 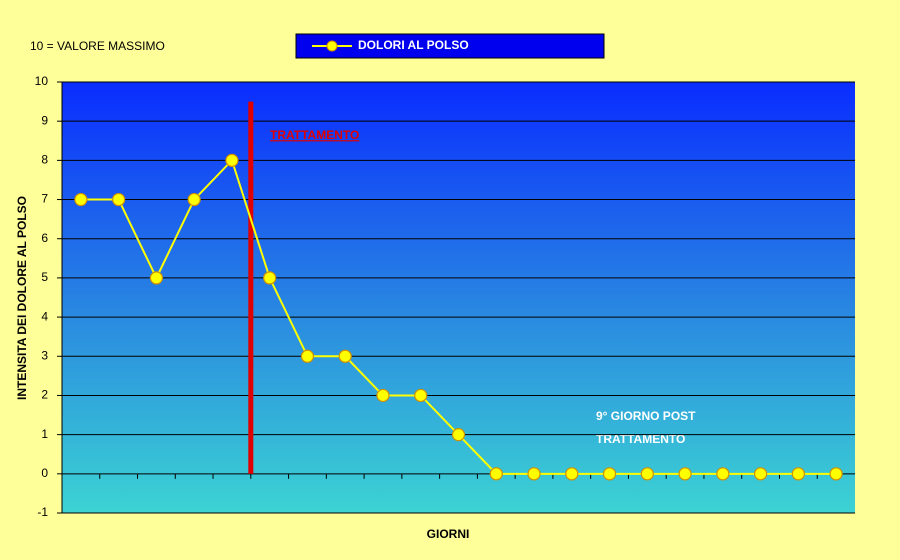 What do you see at coordinates (44, 277) in the screenshot?
I see `y-tick-label: 5` at bounding box center [44, 277].